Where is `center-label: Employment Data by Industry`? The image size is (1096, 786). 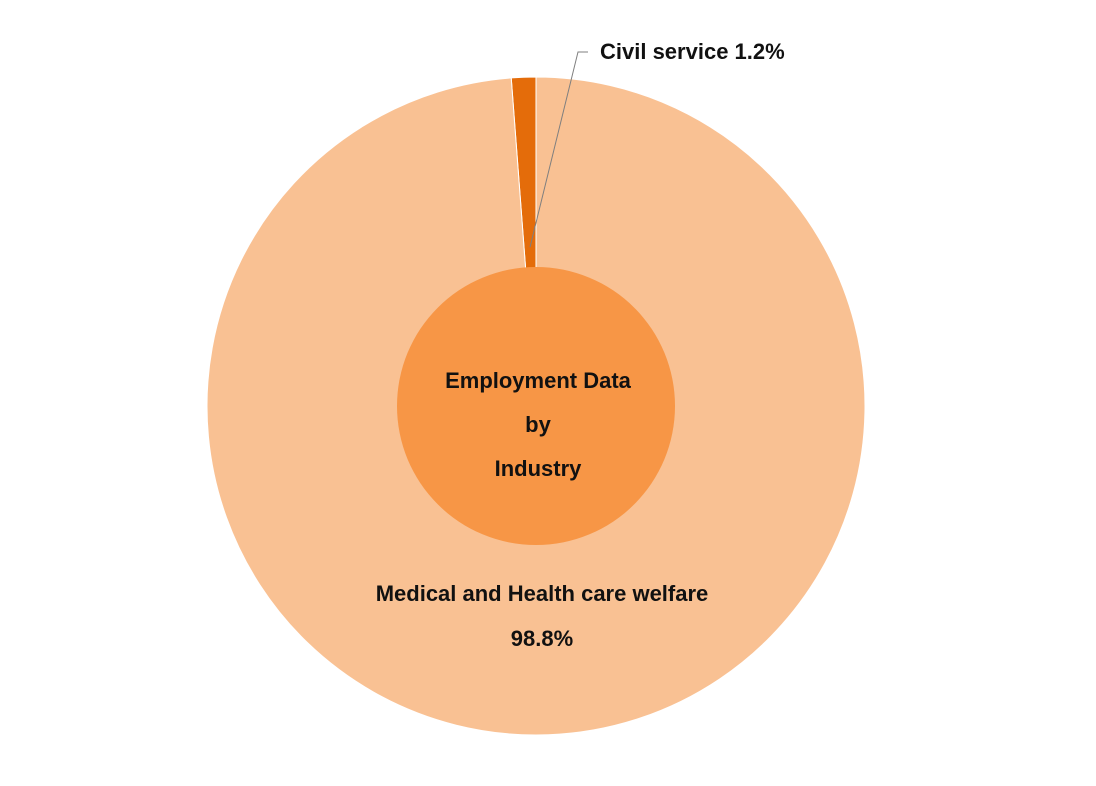 center-label: Employment Data by Industry is located at coordinates (538, 424).